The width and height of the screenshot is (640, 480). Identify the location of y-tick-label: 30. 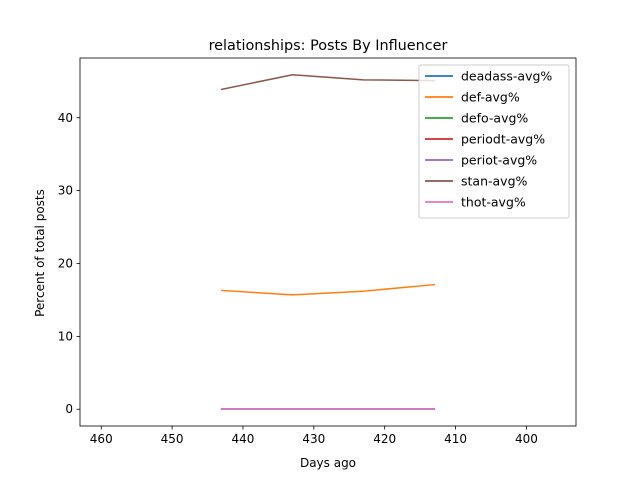
(65, 191).